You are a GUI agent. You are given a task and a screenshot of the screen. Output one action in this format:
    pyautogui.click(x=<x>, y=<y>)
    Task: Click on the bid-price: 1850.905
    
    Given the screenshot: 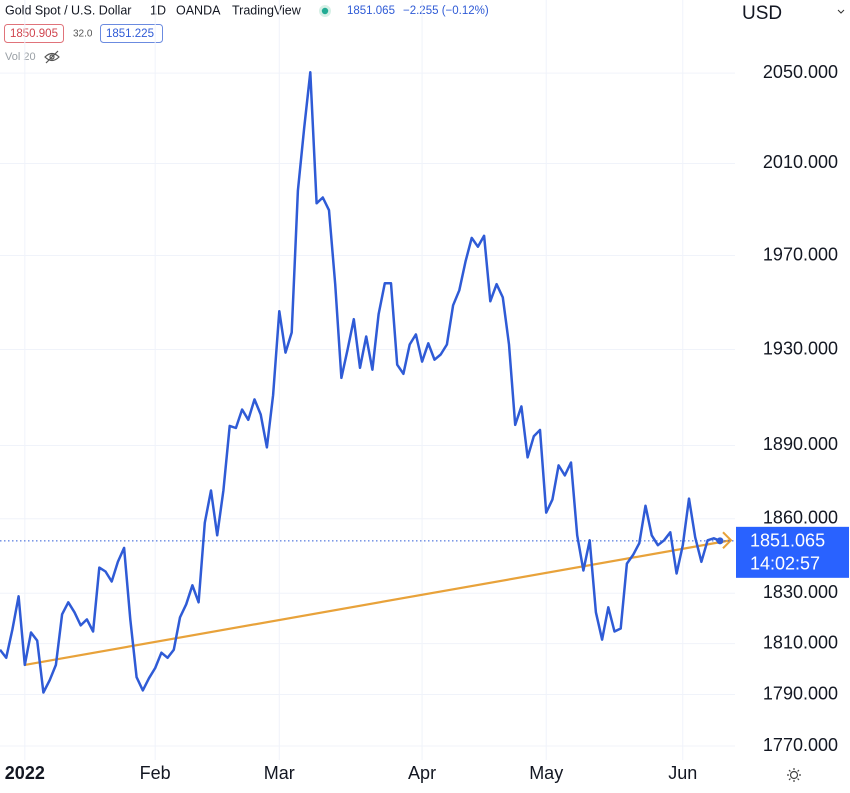 What is the action you would take?
    pyautogui.click(x=34, y=34)
    